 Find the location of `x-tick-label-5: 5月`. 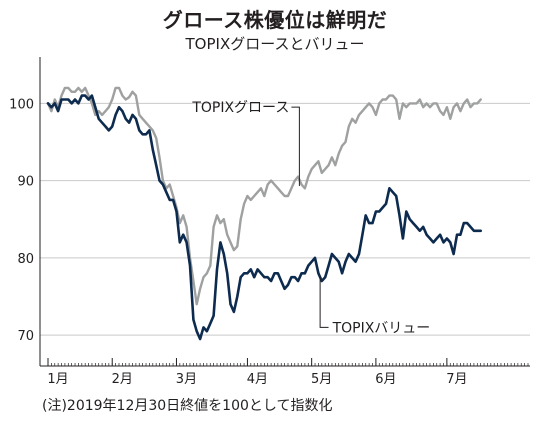

x-tick-label-5: 5月 is located at coordinates (321, 379).